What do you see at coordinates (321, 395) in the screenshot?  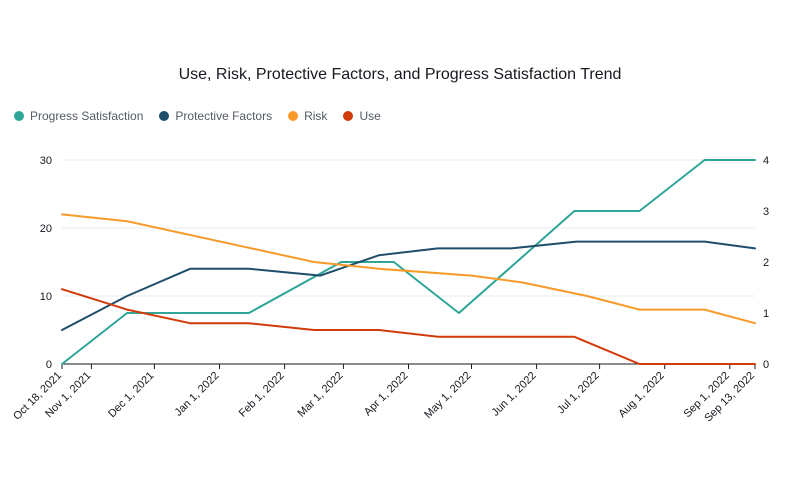 I see `x-tick-label: Mar 1, 2022` at bounding box center [321, 395].